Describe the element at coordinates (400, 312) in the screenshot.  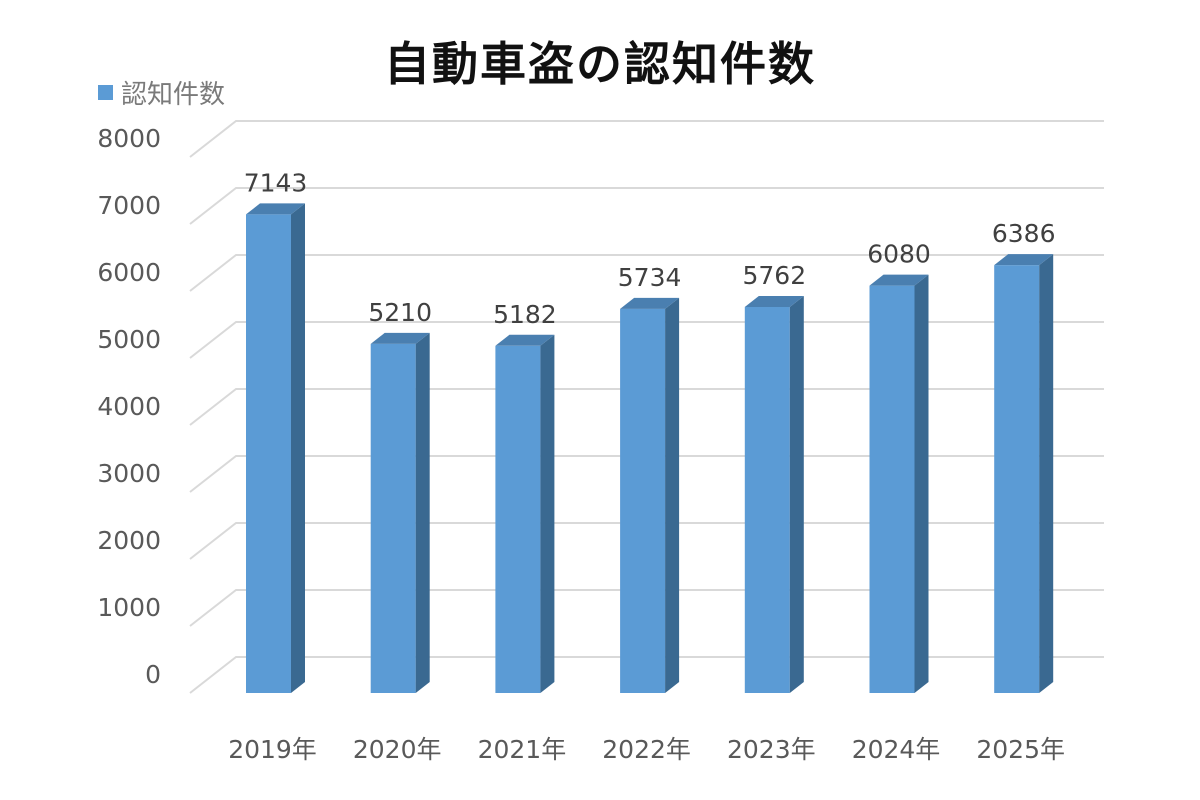
I see `data-label: 5210` at that location.